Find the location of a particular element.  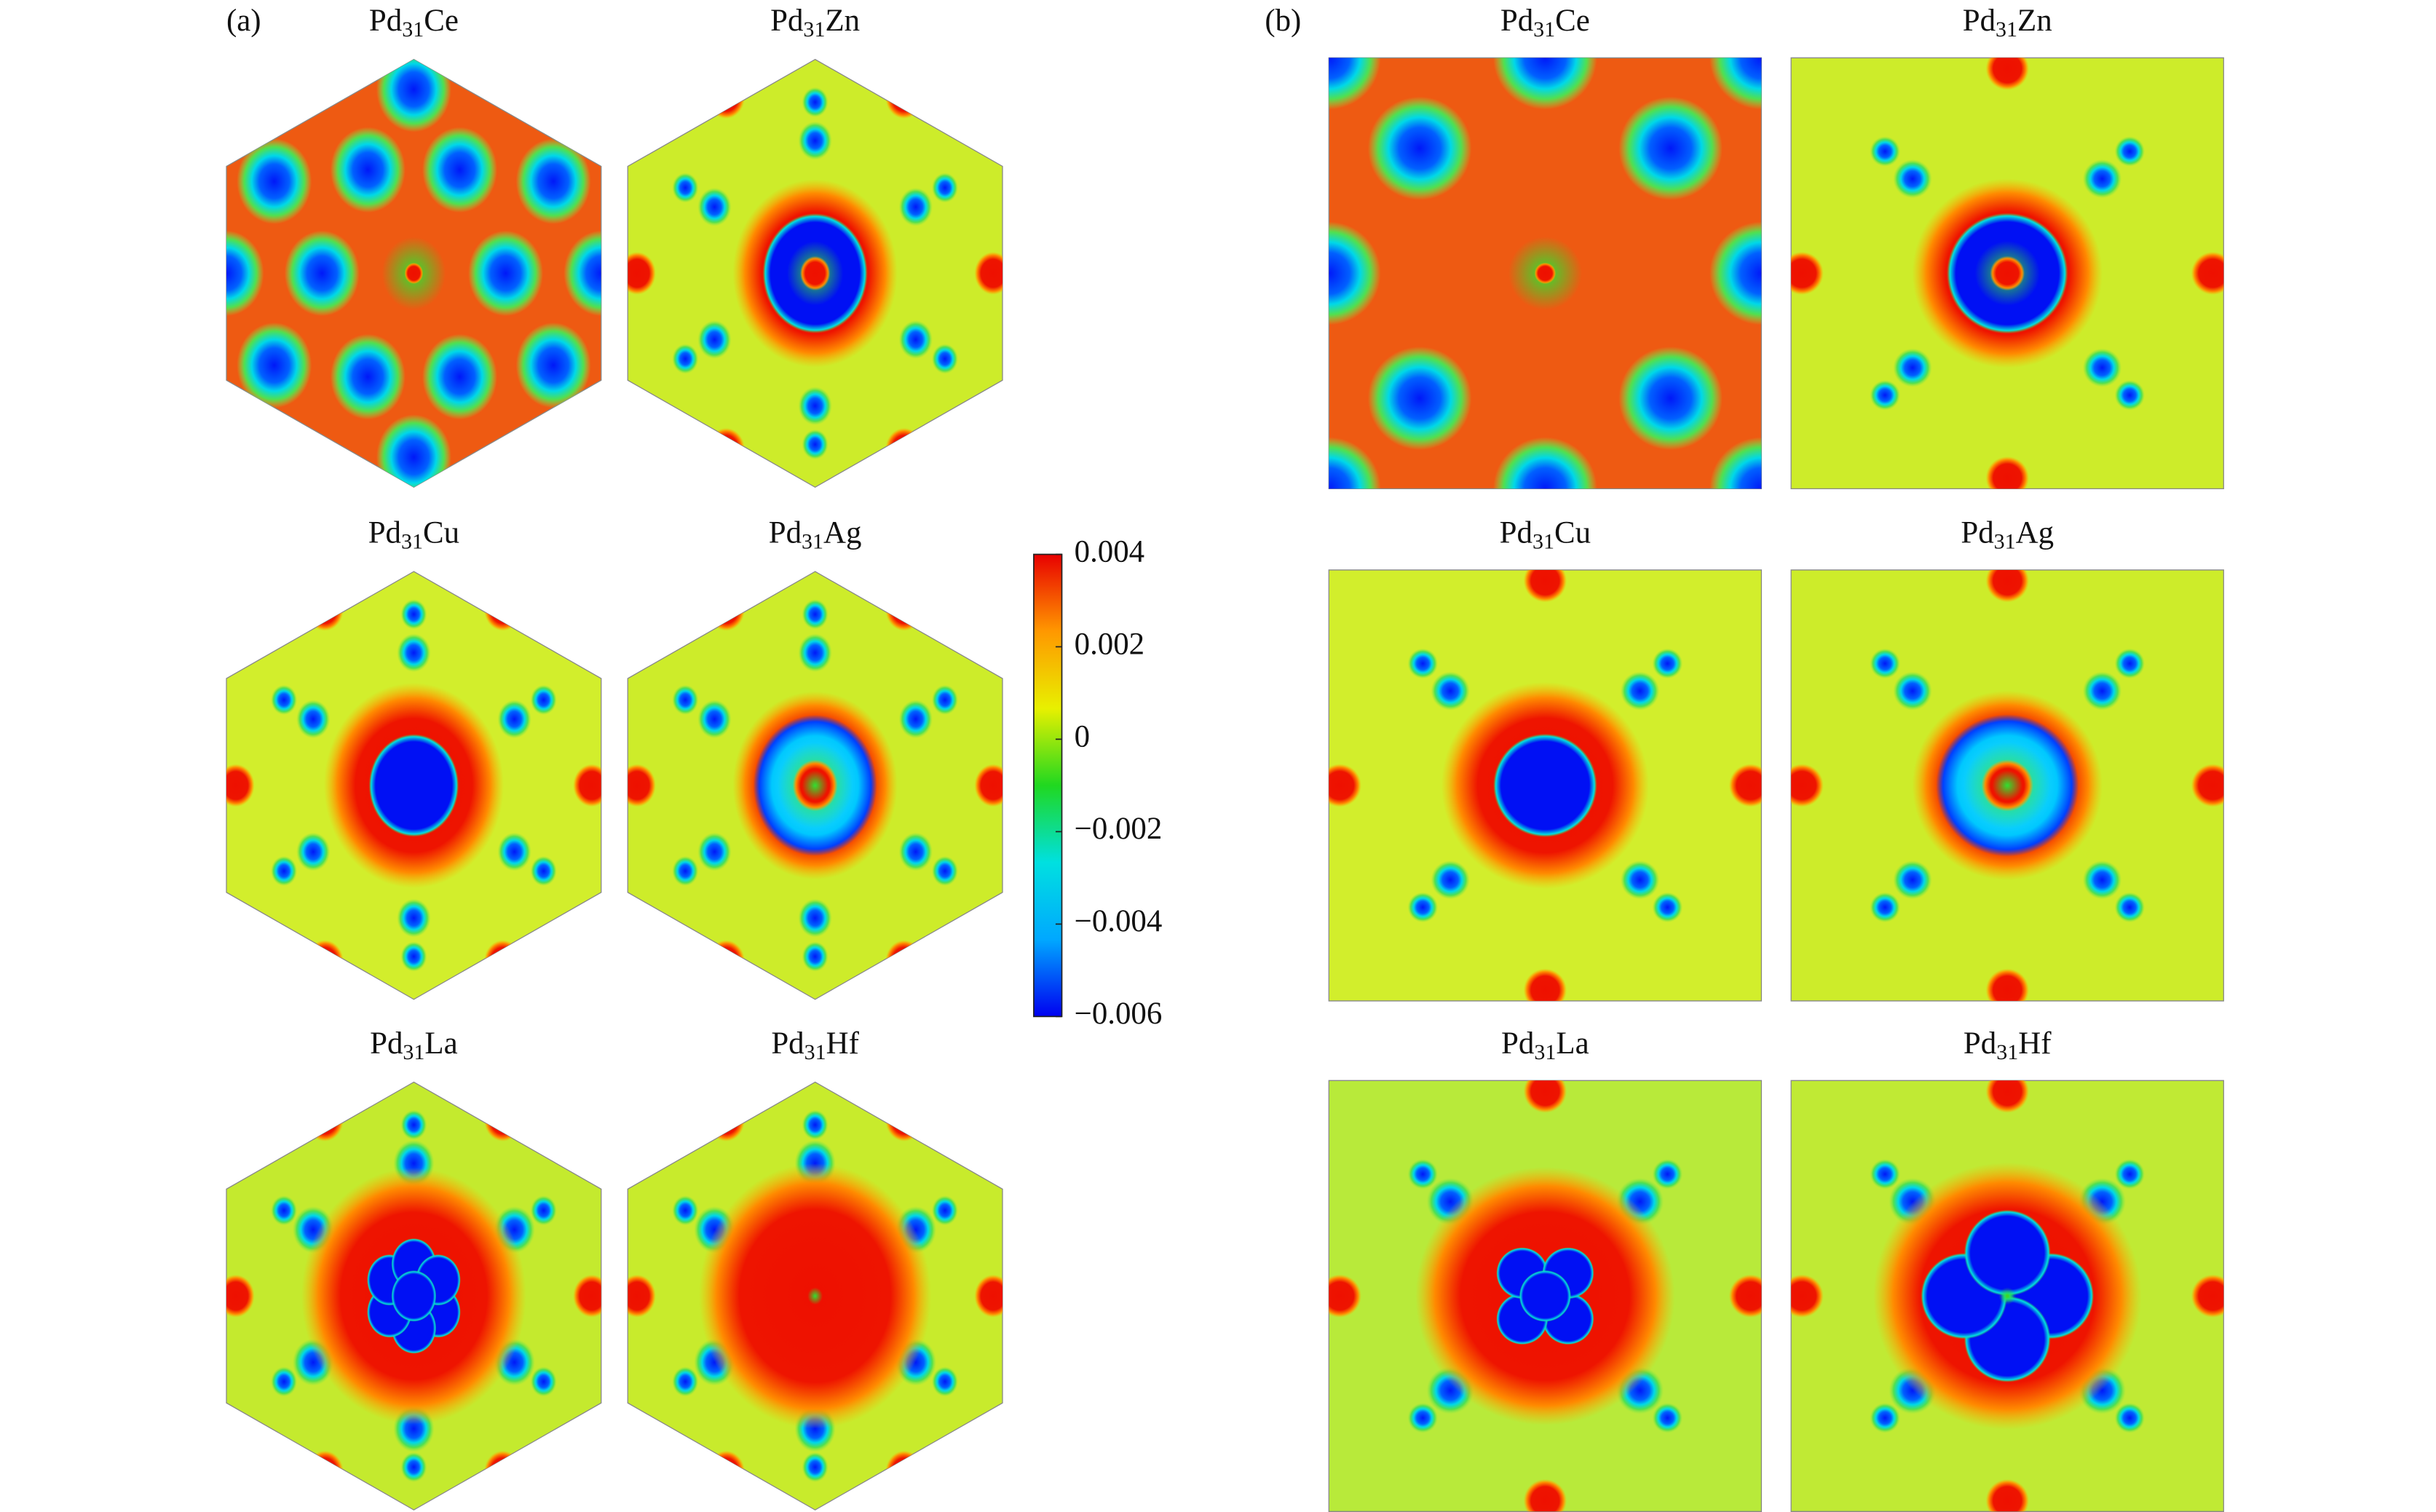

colorbar-tick-label: 0.004 is located at coordinates (1109, 551).